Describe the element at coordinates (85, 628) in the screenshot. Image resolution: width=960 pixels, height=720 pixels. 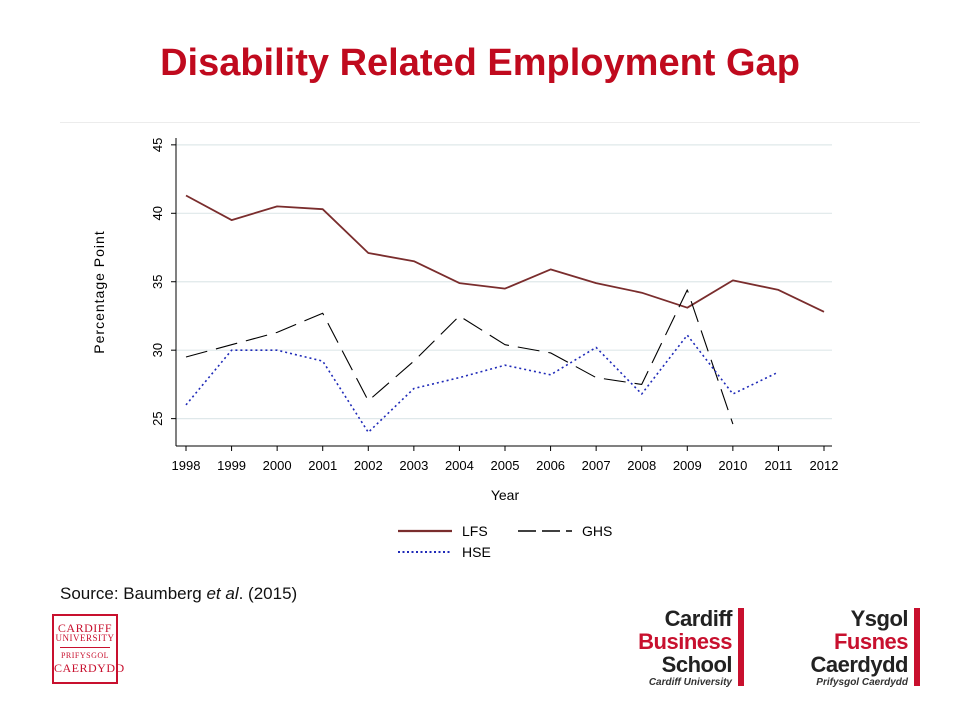
I see `cu-logo-line1: CARDIFF` at that location.